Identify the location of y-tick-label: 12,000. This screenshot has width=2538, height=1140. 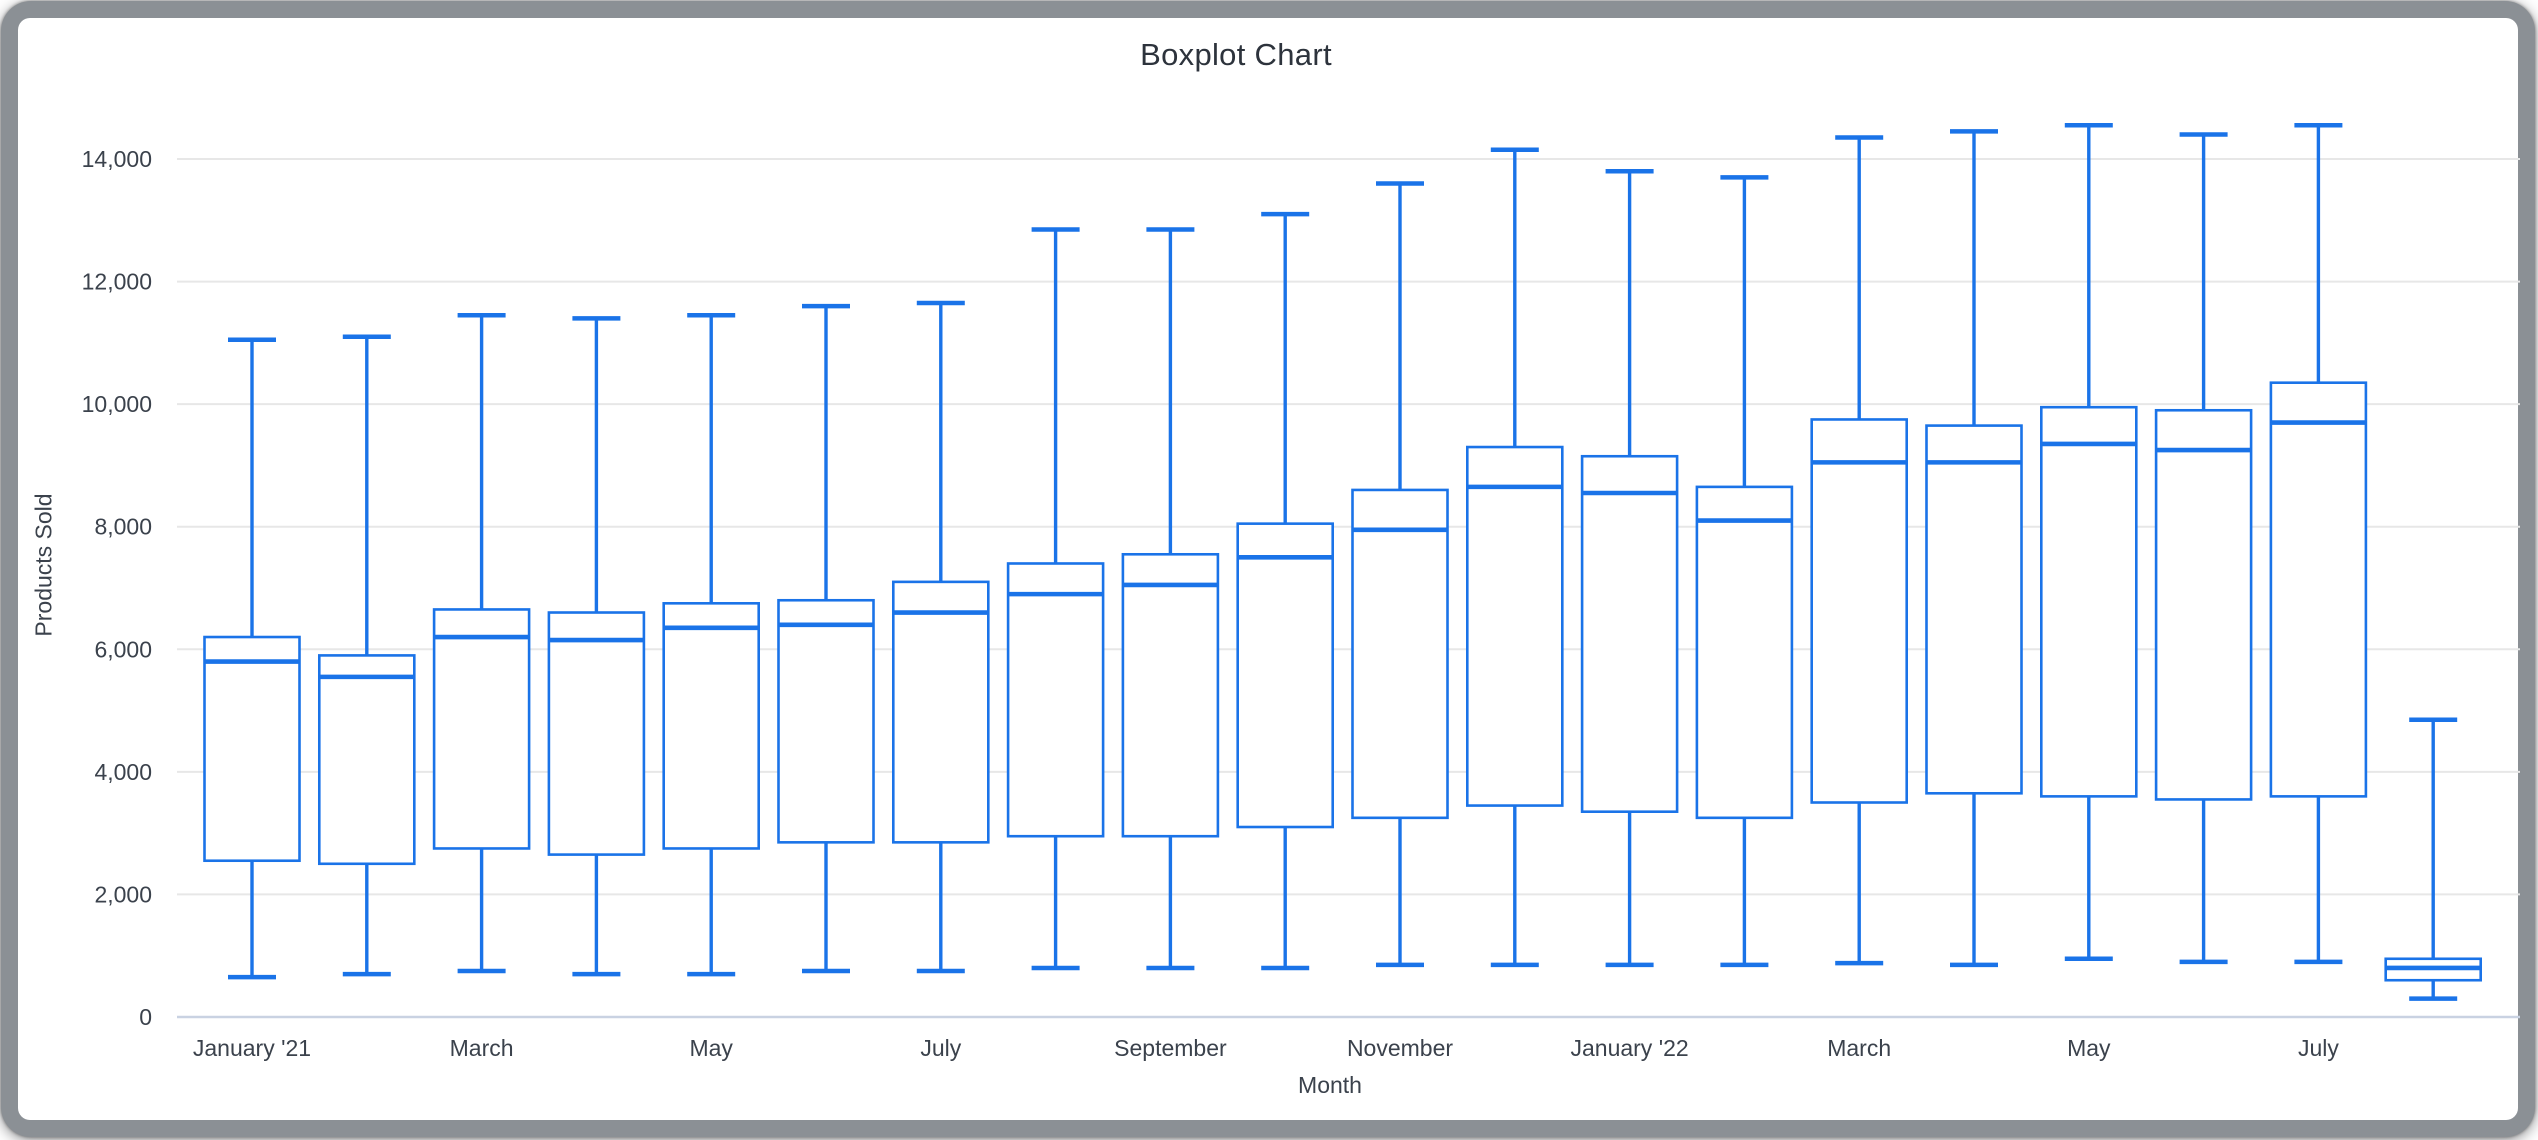
(117, 282).